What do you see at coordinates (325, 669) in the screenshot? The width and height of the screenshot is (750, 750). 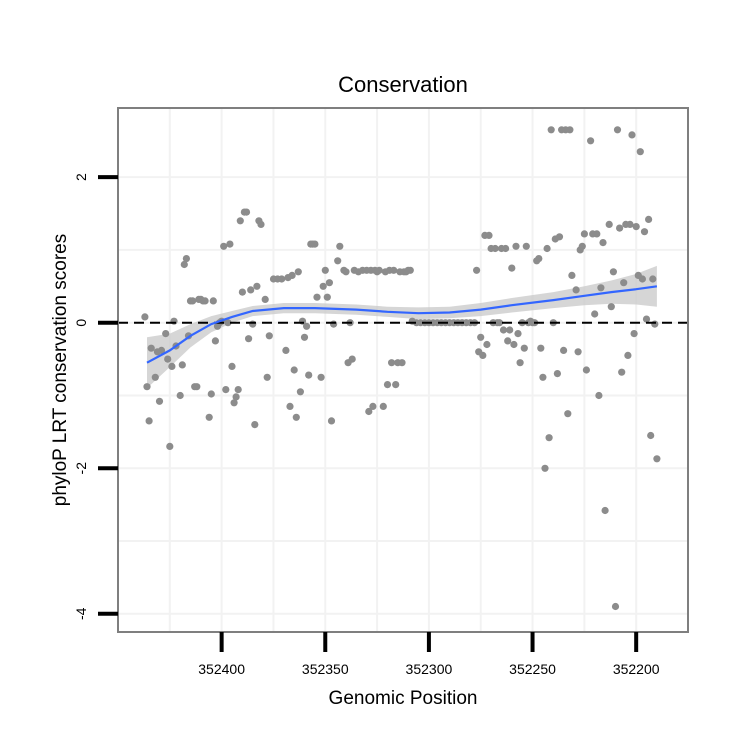 I see `x-tick-label: 352350` at bounding box center [325, 669].